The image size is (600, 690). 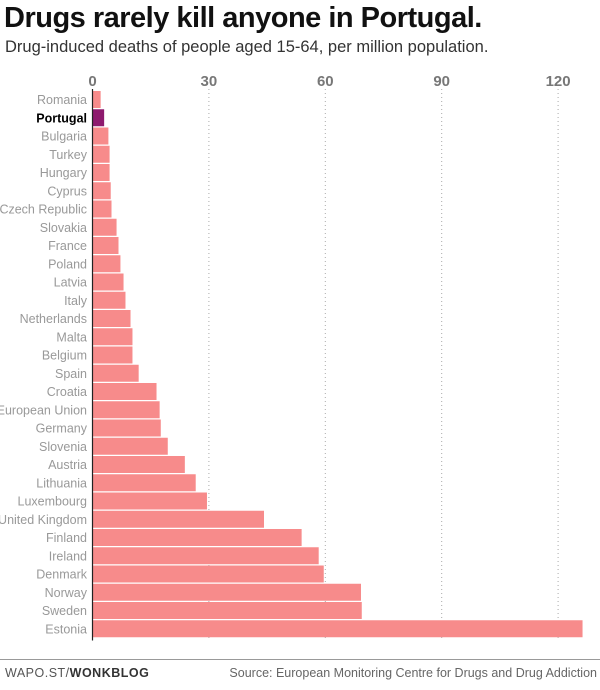 I want to click on credit-brand: WONKBLOG, so click(x=109, y=673).